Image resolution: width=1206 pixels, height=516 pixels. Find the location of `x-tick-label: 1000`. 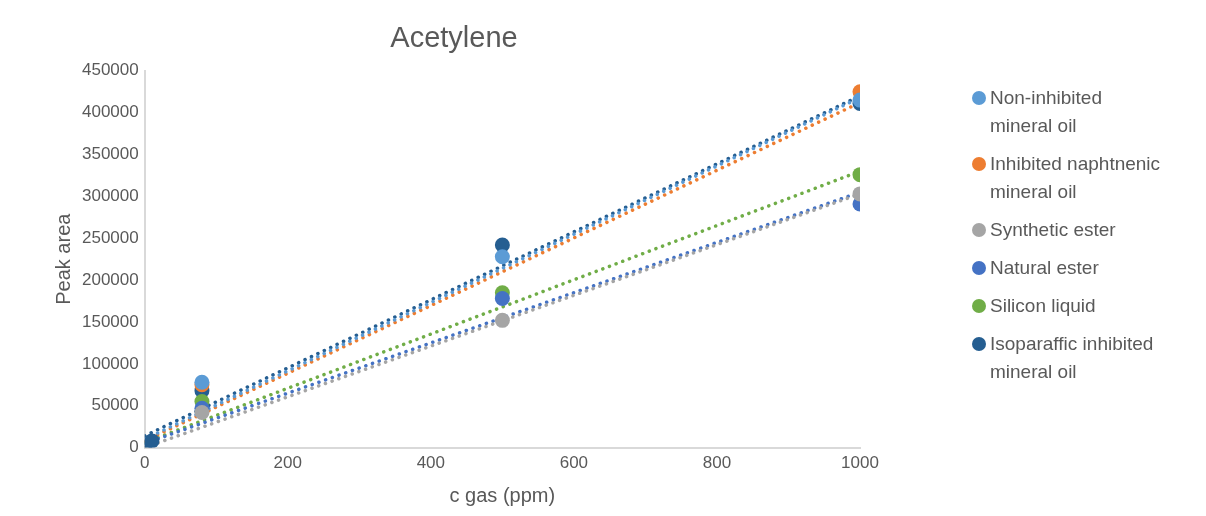

x-tick-label: 1000 is located at coordinates (860, 463).